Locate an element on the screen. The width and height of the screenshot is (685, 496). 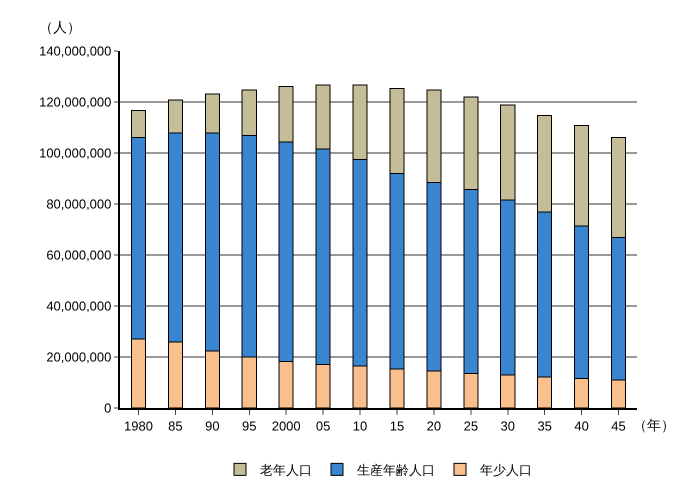
x-tick-label: 25 is located at coordinates (471, 426).